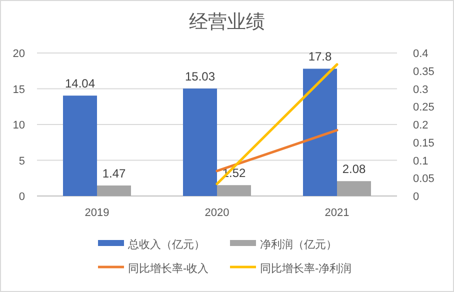  I want to click on legend-label: 净利润（亿元）, so click(298, 244).